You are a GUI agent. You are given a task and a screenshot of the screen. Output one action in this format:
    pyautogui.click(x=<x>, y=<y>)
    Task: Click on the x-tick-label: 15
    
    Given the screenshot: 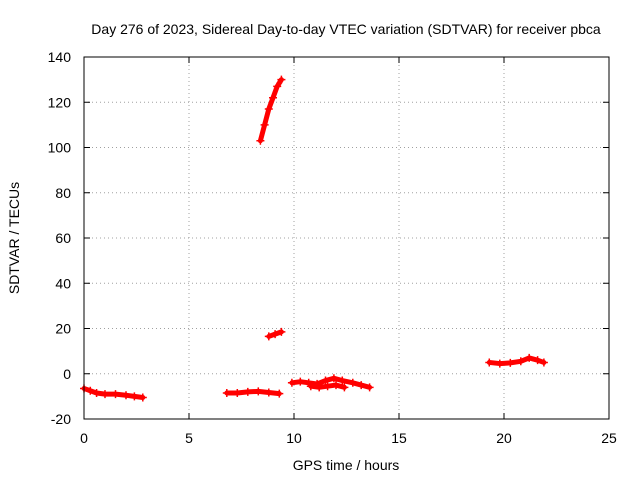 What is the action you would take?
    pyautogui.click(x=399, y=438)
    